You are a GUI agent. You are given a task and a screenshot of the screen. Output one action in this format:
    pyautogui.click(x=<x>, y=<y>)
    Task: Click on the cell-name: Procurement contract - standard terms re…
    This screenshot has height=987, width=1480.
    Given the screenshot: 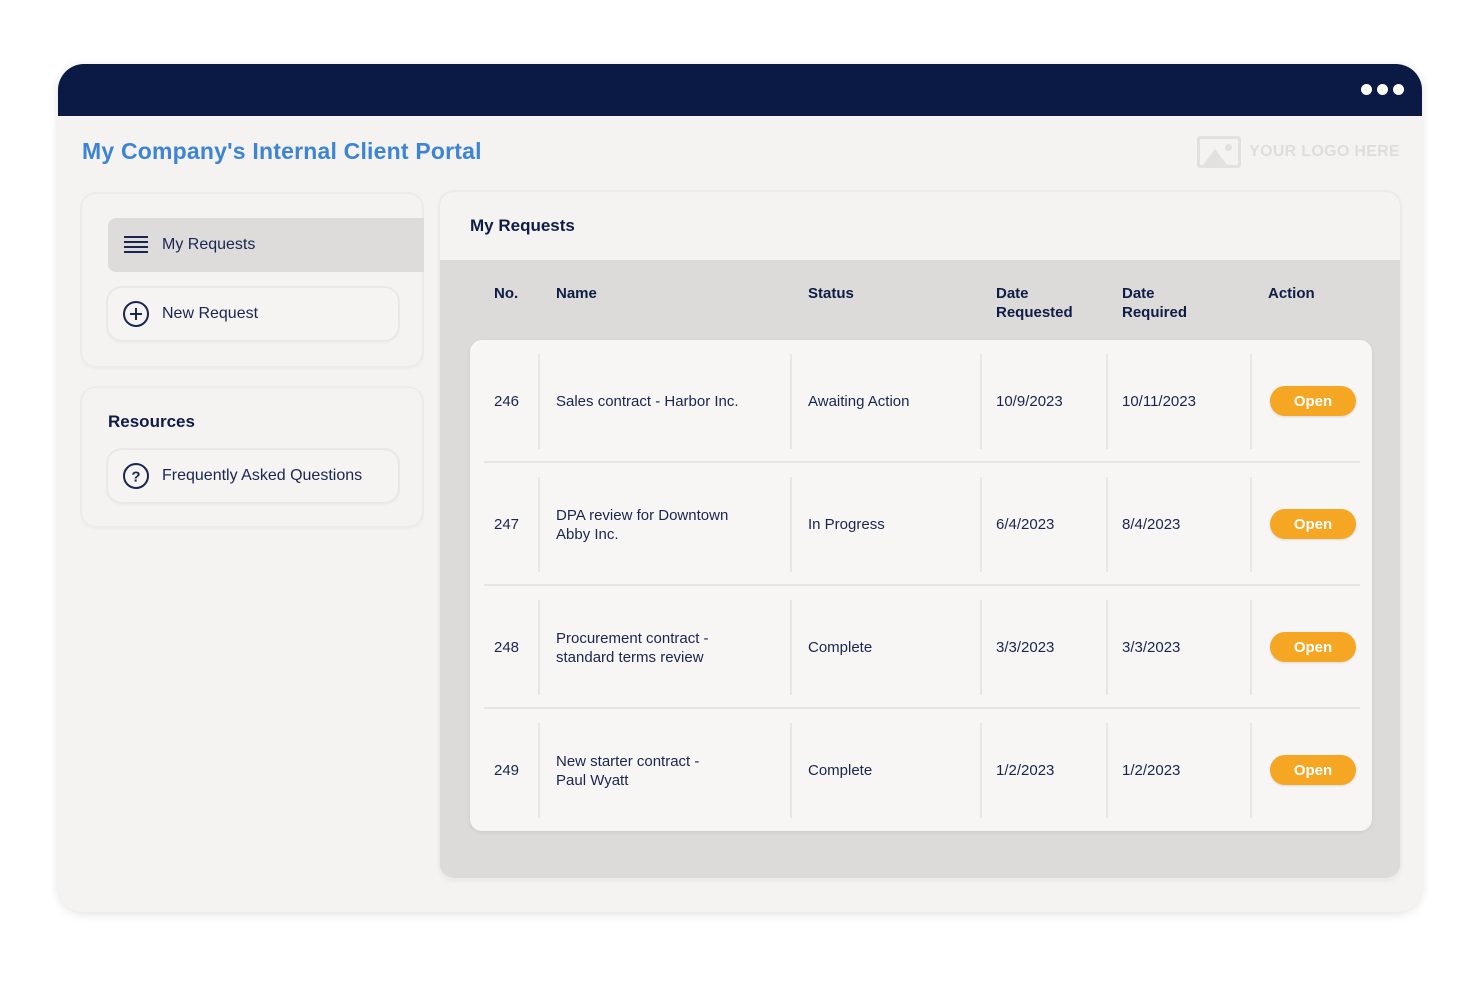 What is the action you would take?
    pyautogui.click(x=666, y=647)
    